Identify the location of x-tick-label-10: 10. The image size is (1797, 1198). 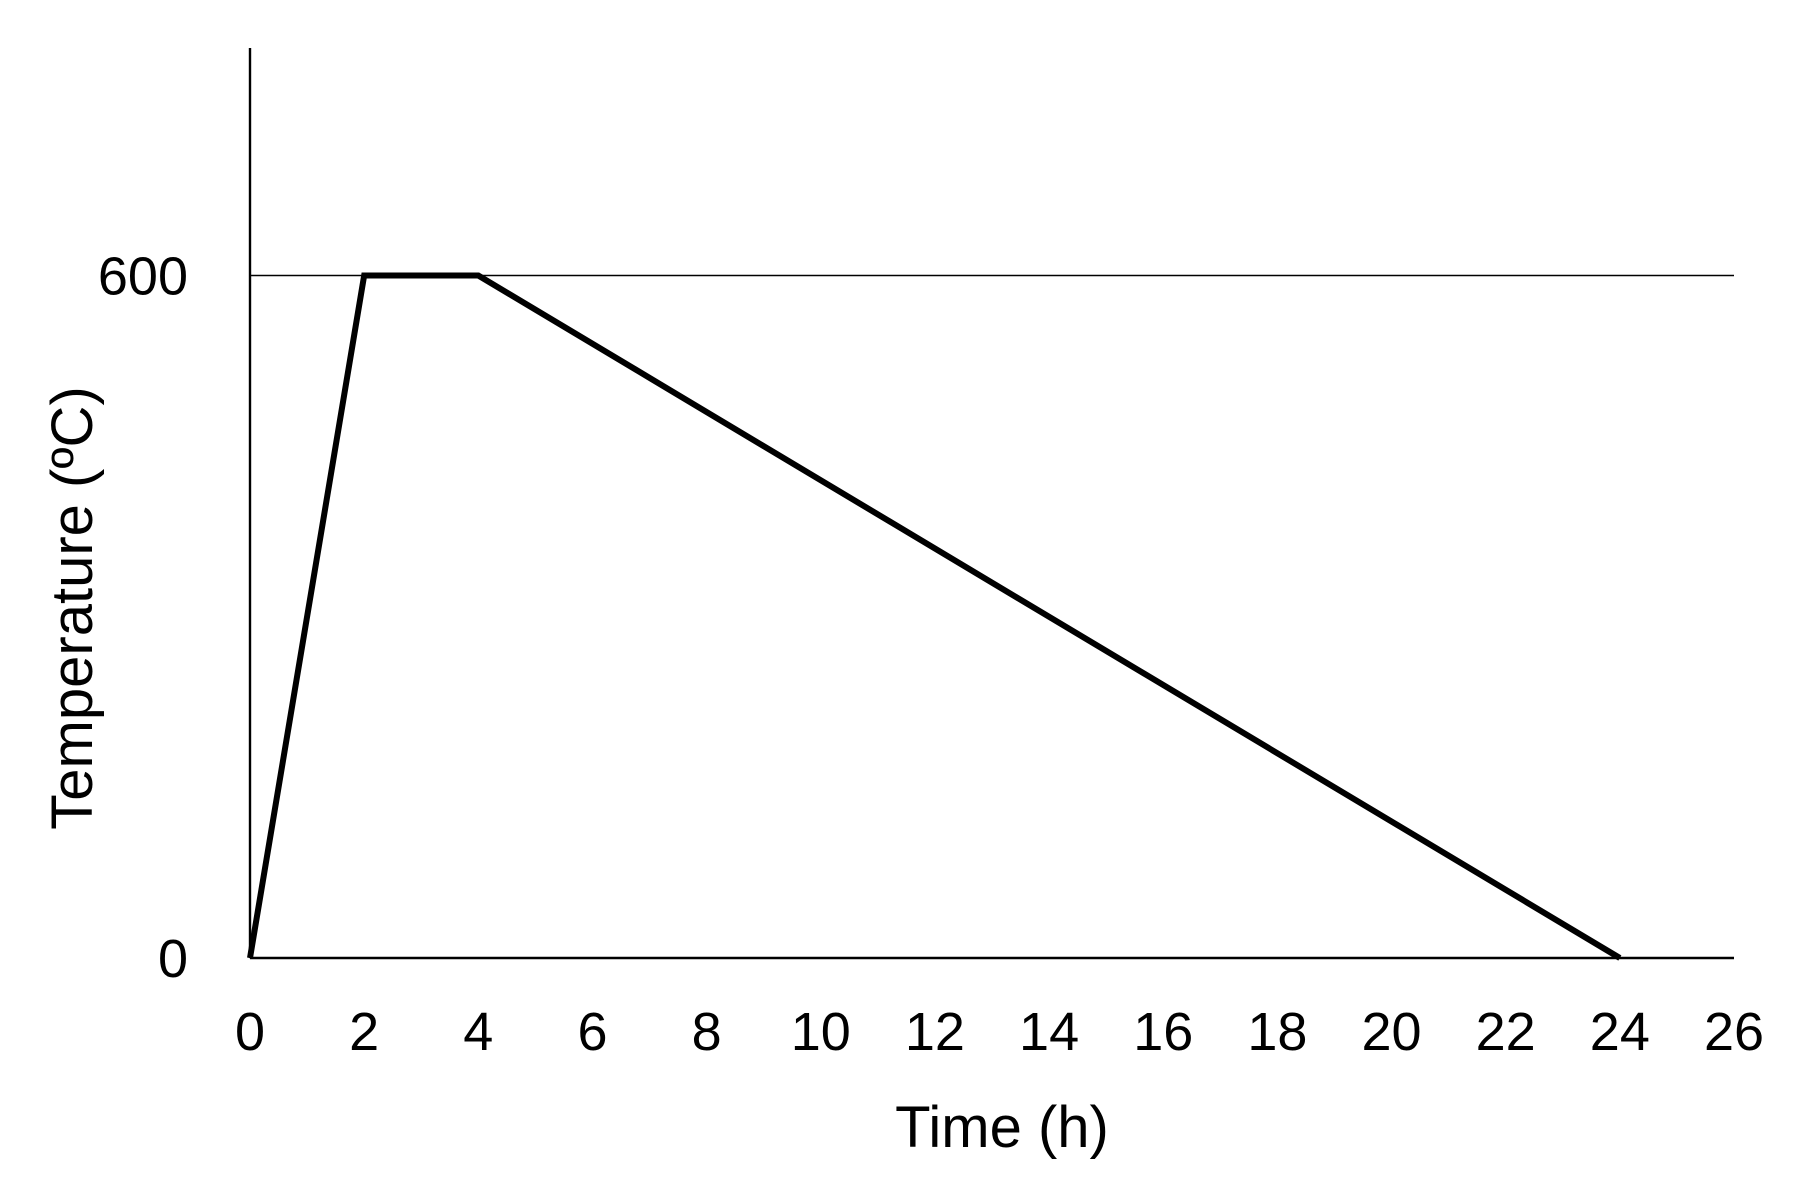
(821, 1032).